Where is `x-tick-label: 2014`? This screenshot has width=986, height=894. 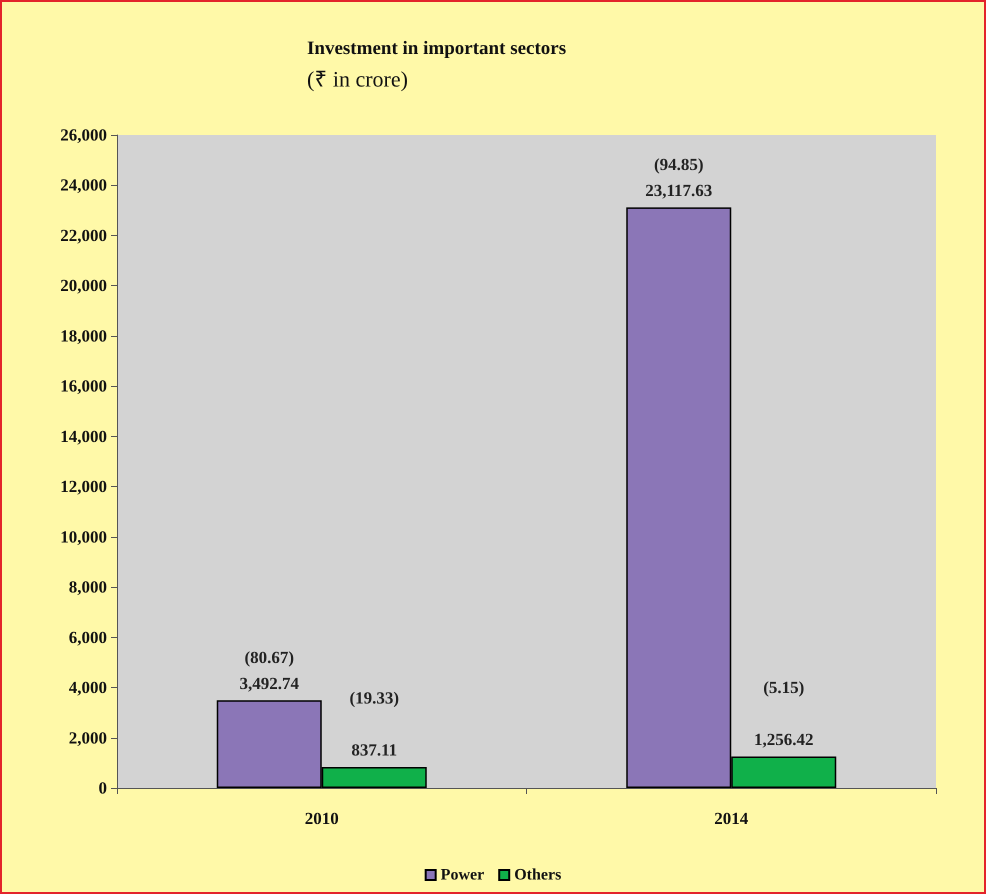
x-tick-label: 2014 is located at coordinates (731, 818).